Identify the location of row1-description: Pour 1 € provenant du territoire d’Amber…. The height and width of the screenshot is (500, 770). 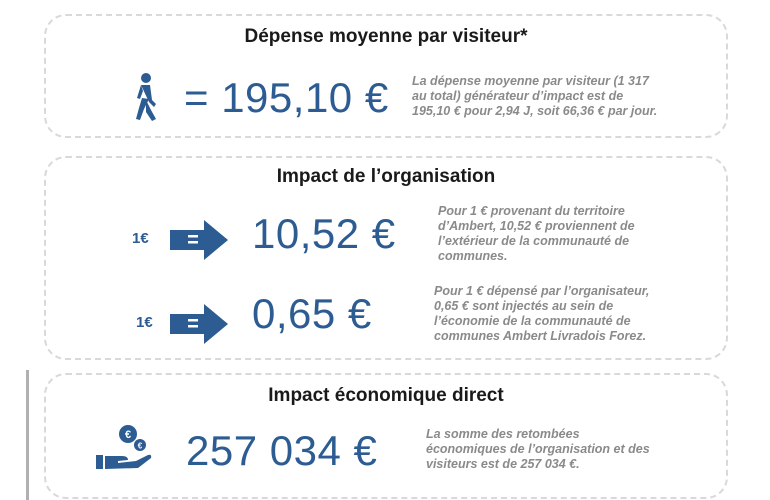
(536, 233).